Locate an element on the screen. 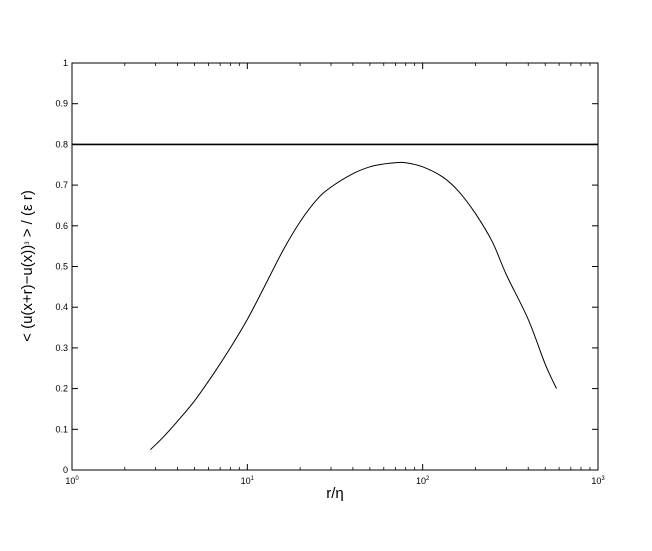  y-axis-label-tail: > / (ε r) is located at coordinates (27, 215).